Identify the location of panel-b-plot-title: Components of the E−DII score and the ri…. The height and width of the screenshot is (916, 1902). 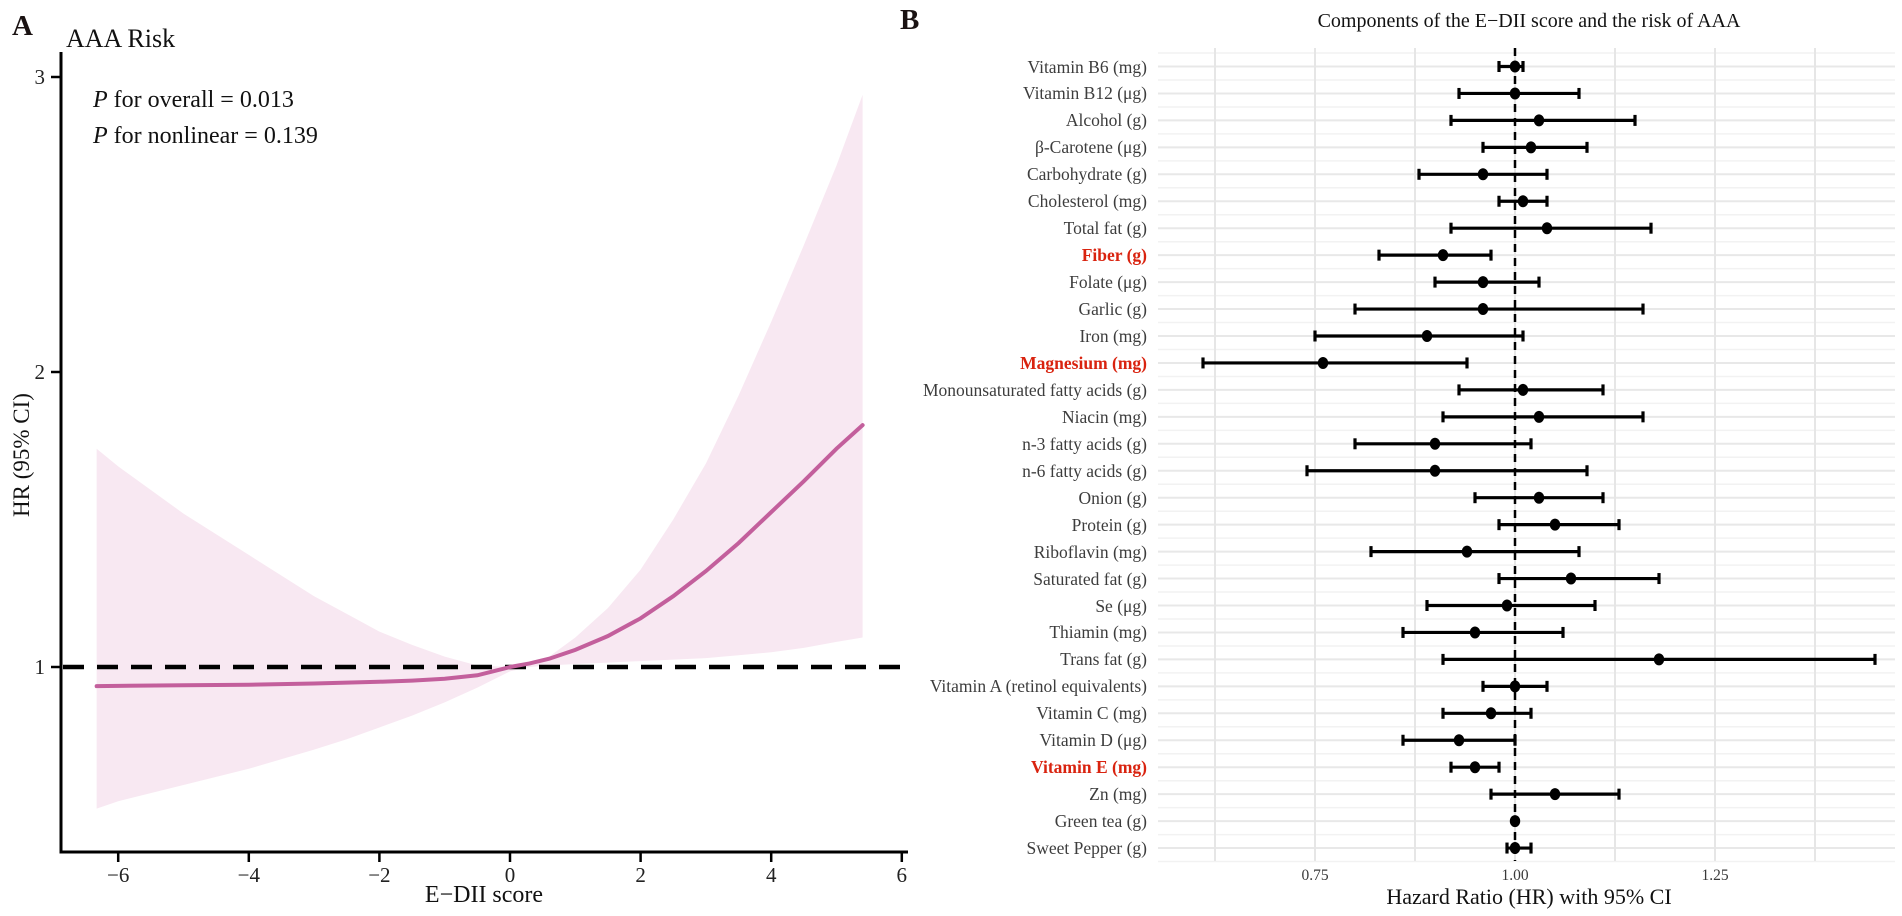
(1529, 21).